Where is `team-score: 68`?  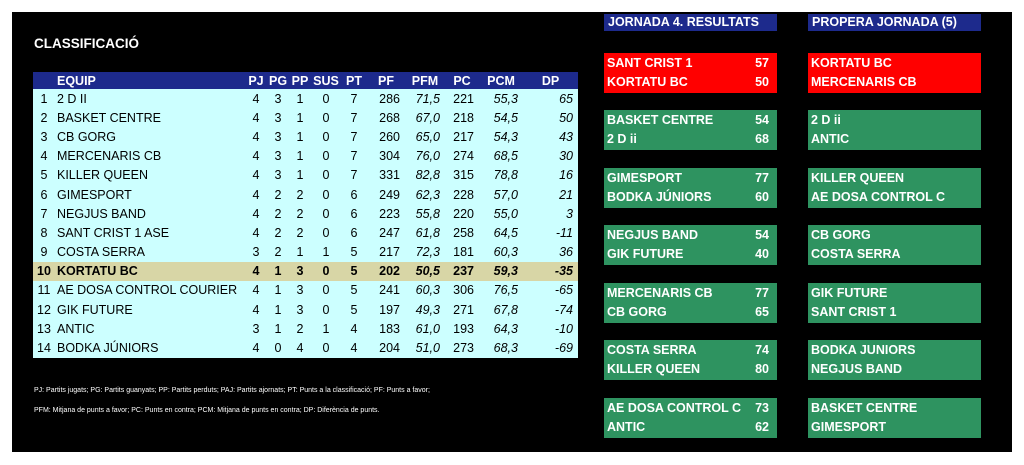 team-score: 68 is located at coordinates (762, 139).